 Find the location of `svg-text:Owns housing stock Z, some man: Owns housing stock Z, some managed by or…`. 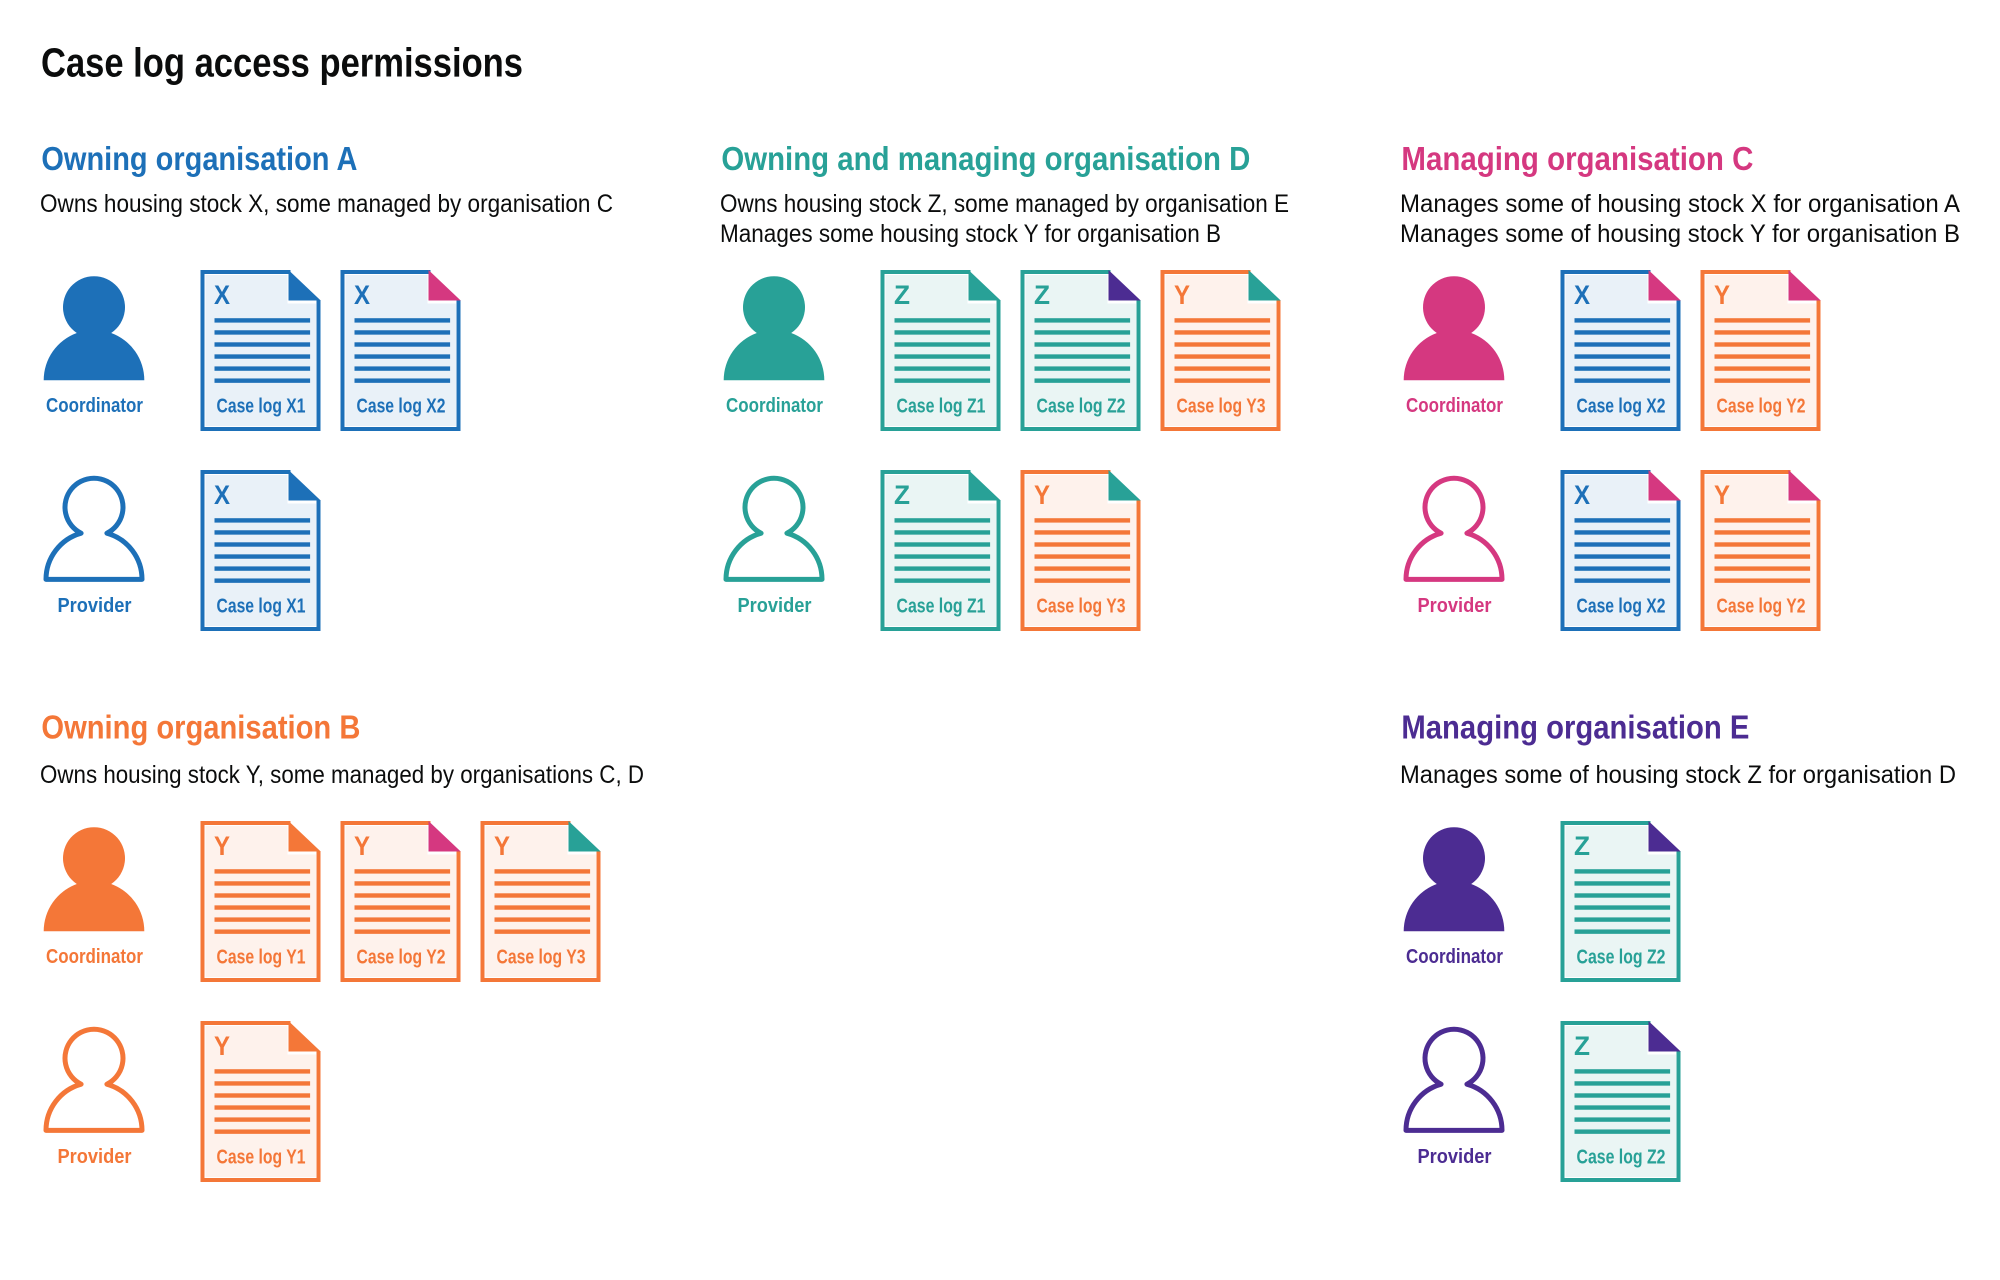

svg-text:Owns housing stock Z, some man: Owns housing stock Z, some managed by or… is located at coordinates (1004, 204).